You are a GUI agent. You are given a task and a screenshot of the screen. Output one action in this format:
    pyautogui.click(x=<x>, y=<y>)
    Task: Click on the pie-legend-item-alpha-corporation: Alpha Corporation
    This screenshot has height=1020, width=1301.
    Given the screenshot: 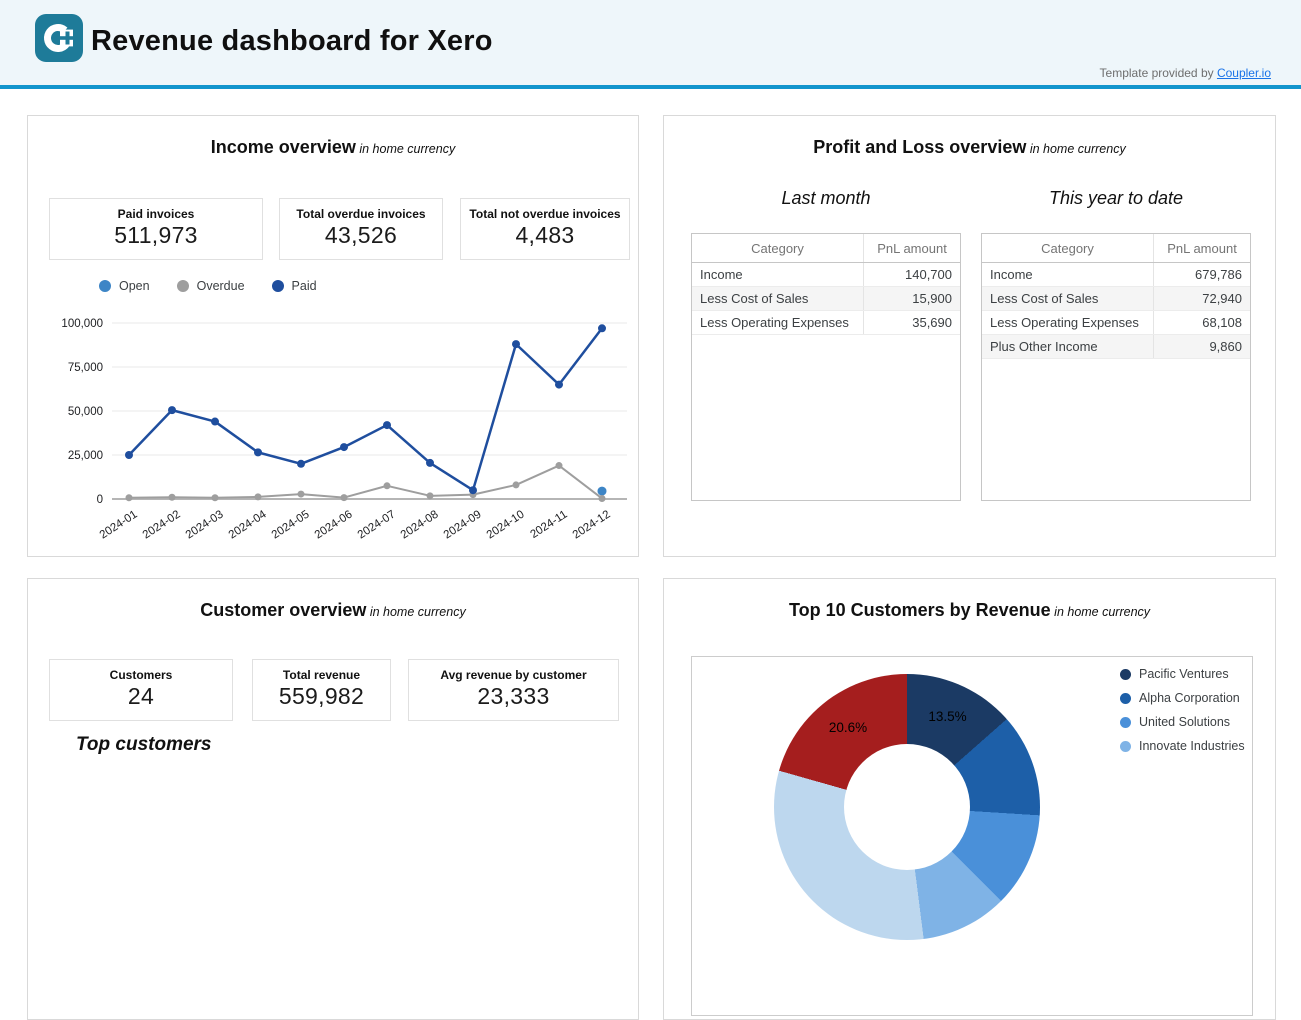 What is the action you would take?
    pyautogui.click(x=1182, y=698)
    